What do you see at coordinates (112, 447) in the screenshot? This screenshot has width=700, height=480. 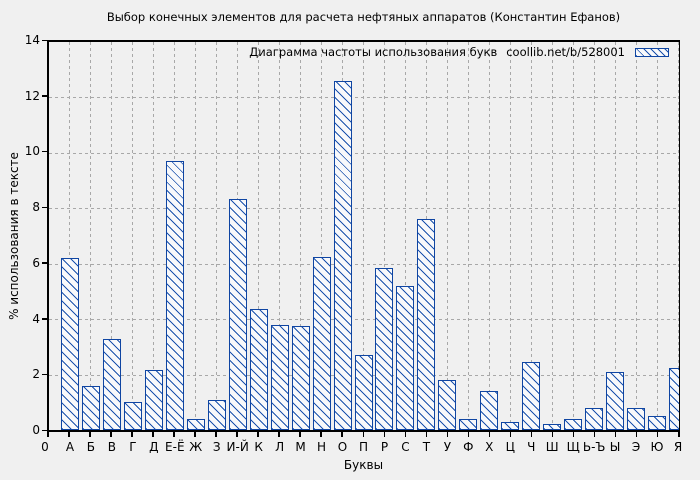 I see `x-tick-label: В` at bounding box center [112, 447].